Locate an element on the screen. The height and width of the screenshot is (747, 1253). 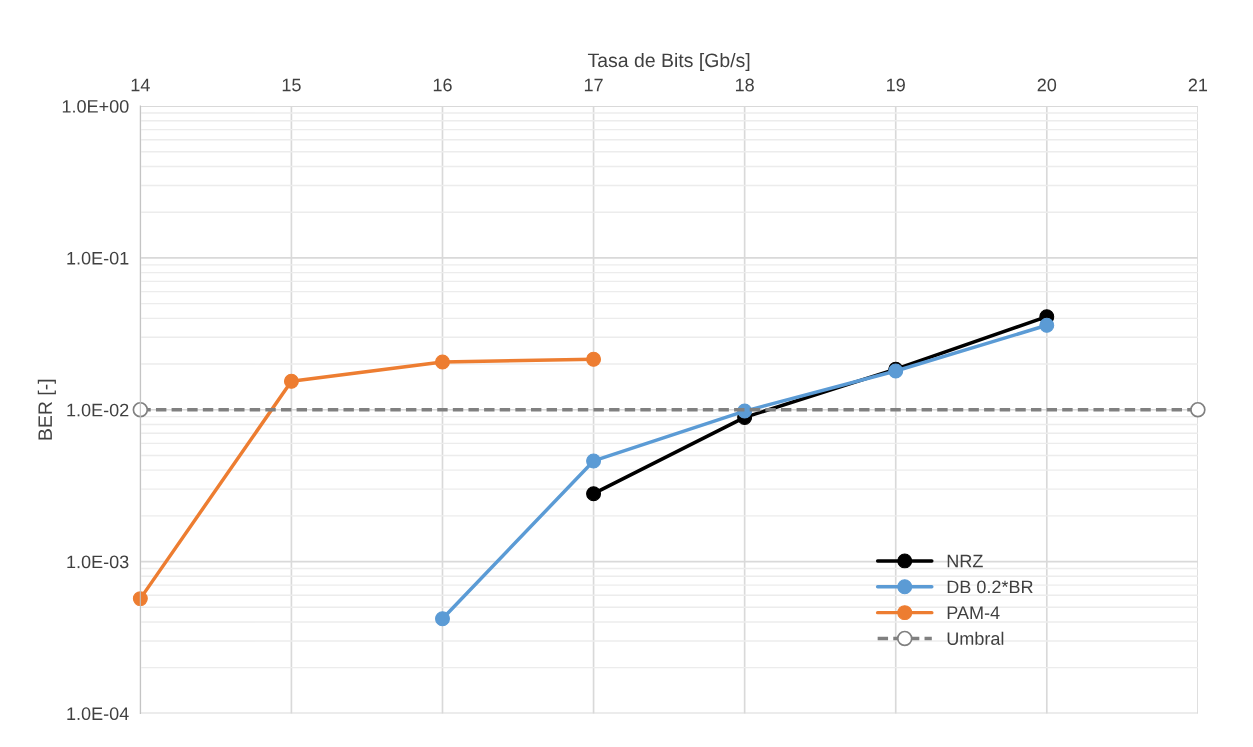
x-tick-label: 16 is located at coordinates (442, 85).